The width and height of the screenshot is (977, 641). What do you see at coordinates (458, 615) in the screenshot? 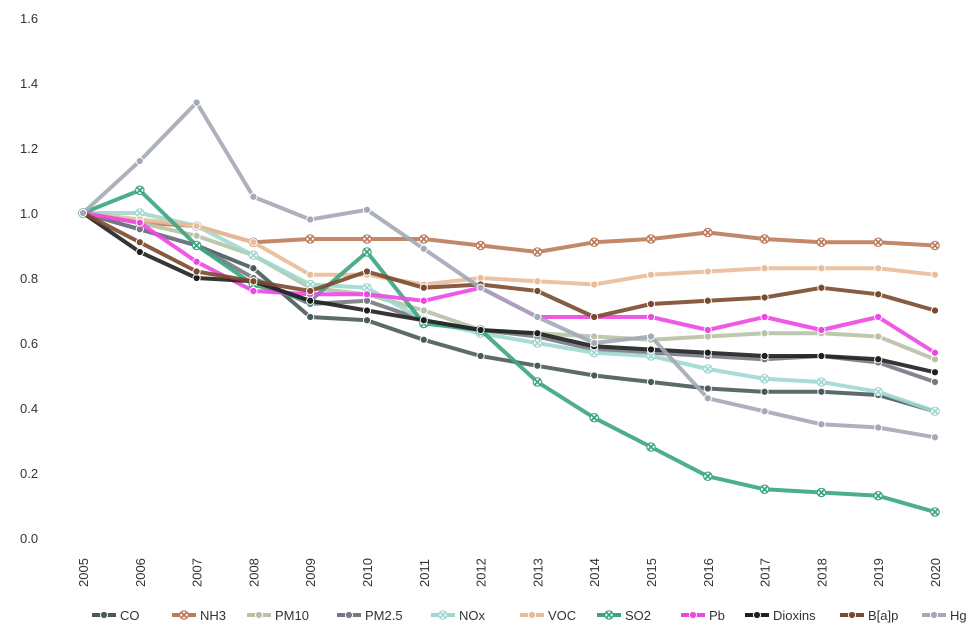
I see `legend-item-nox: NOx` at bounding box center [458, 615].